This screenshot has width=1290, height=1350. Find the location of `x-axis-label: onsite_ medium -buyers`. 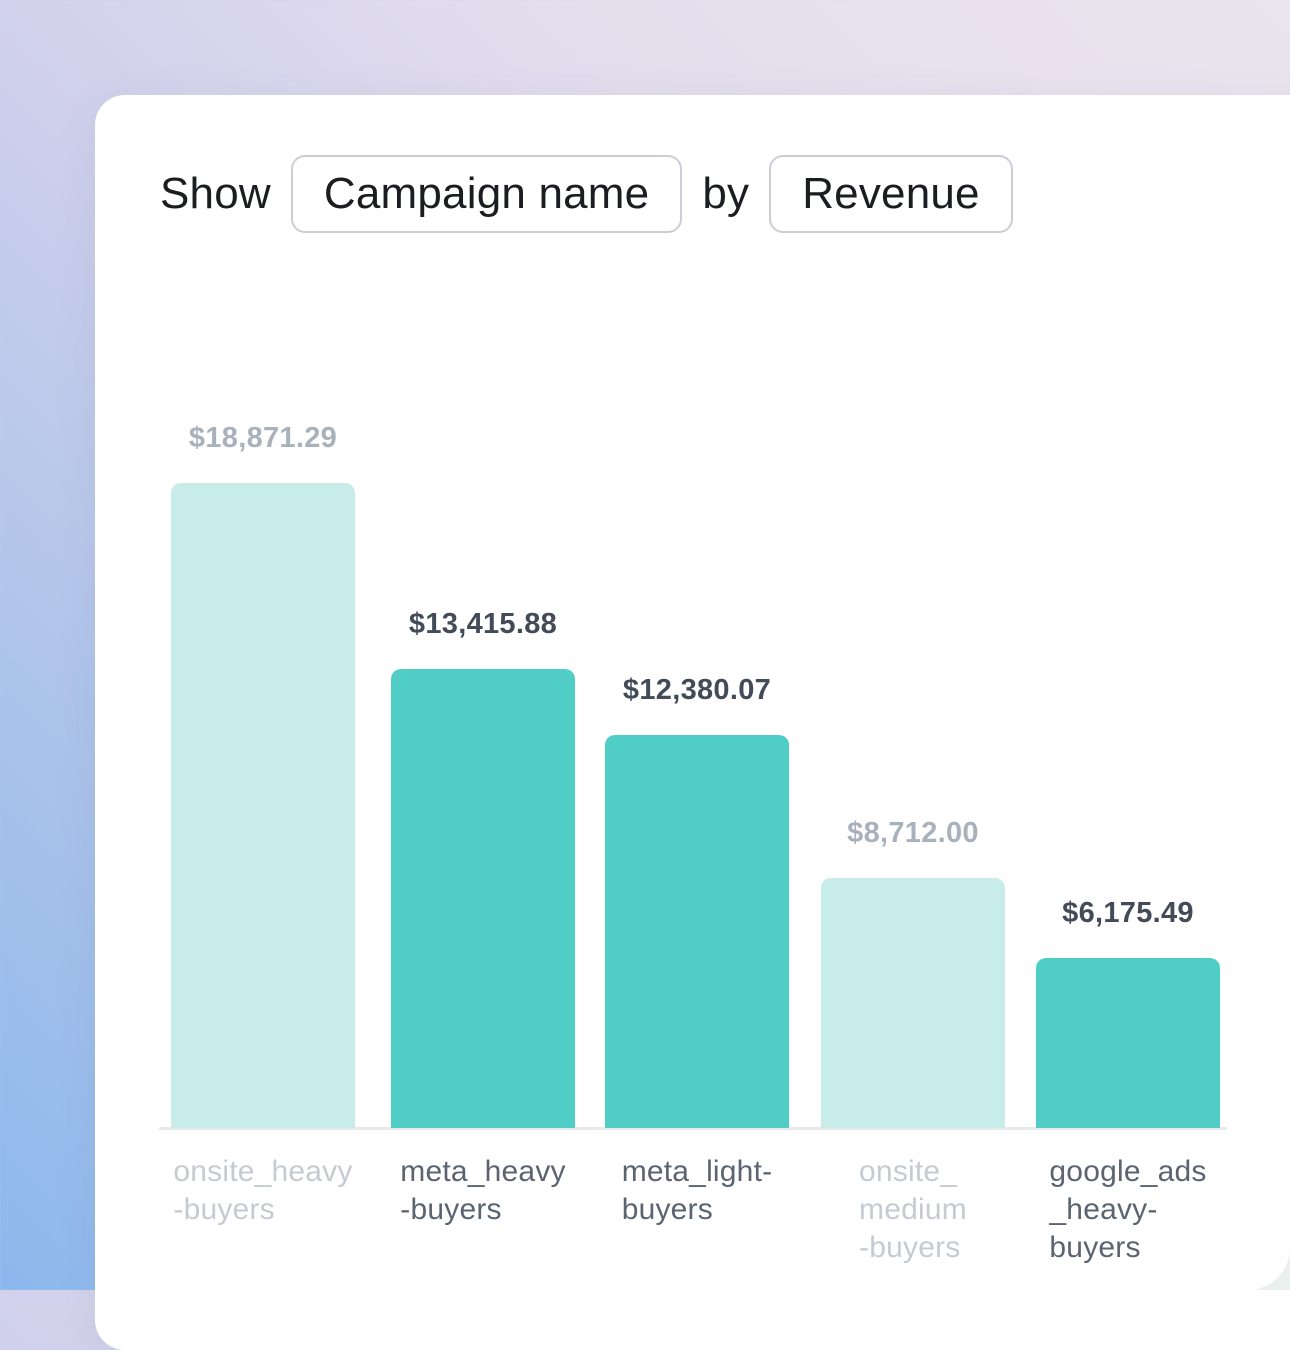

x-axis-label: onsite_ medium -buyers is located at coordinates (913, 1209).